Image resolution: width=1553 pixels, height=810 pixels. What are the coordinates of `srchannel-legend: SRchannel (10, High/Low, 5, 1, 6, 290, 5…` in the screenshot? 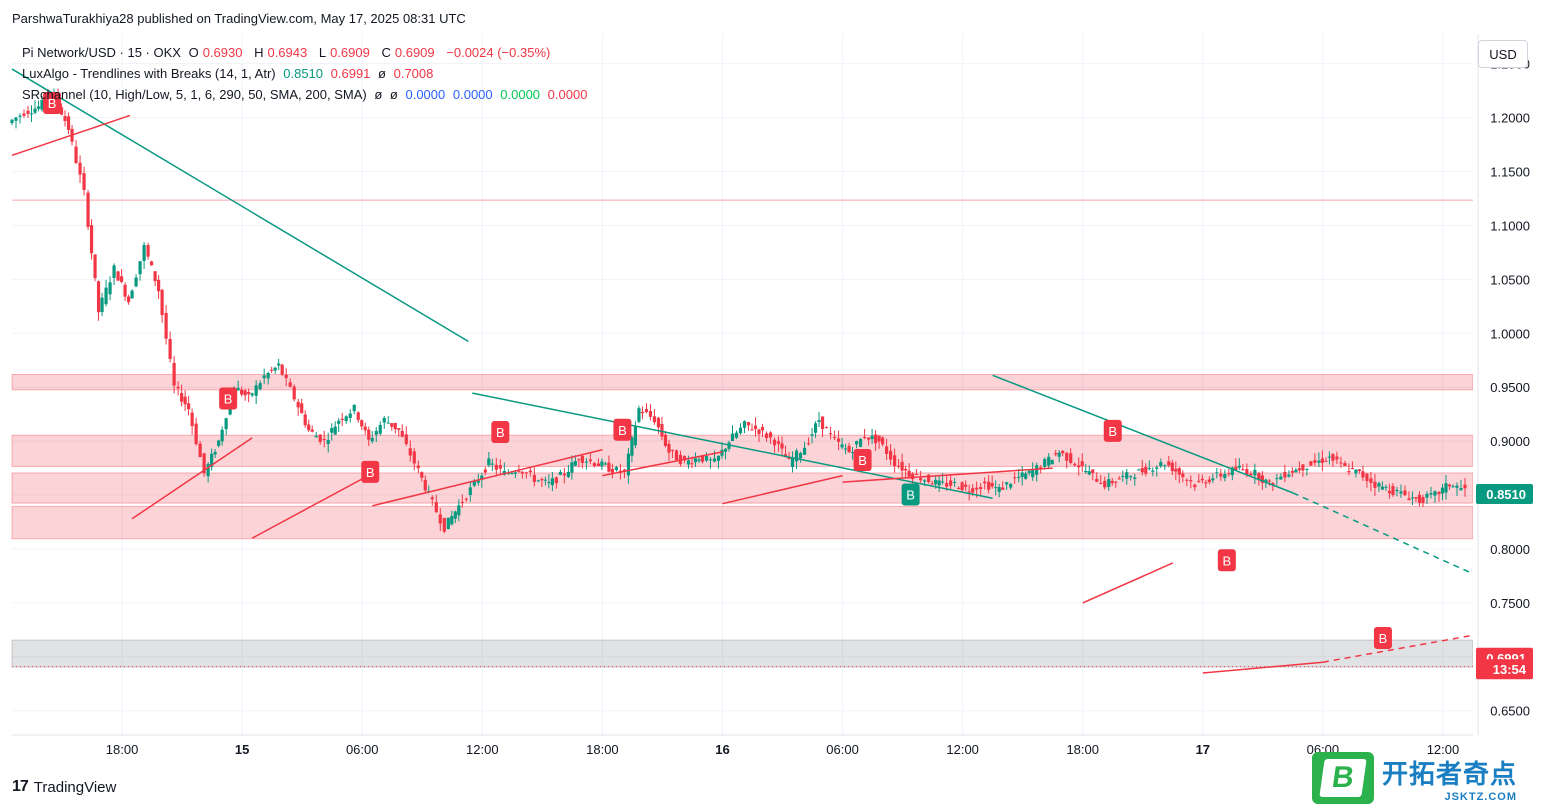 It's located at (306, 94).